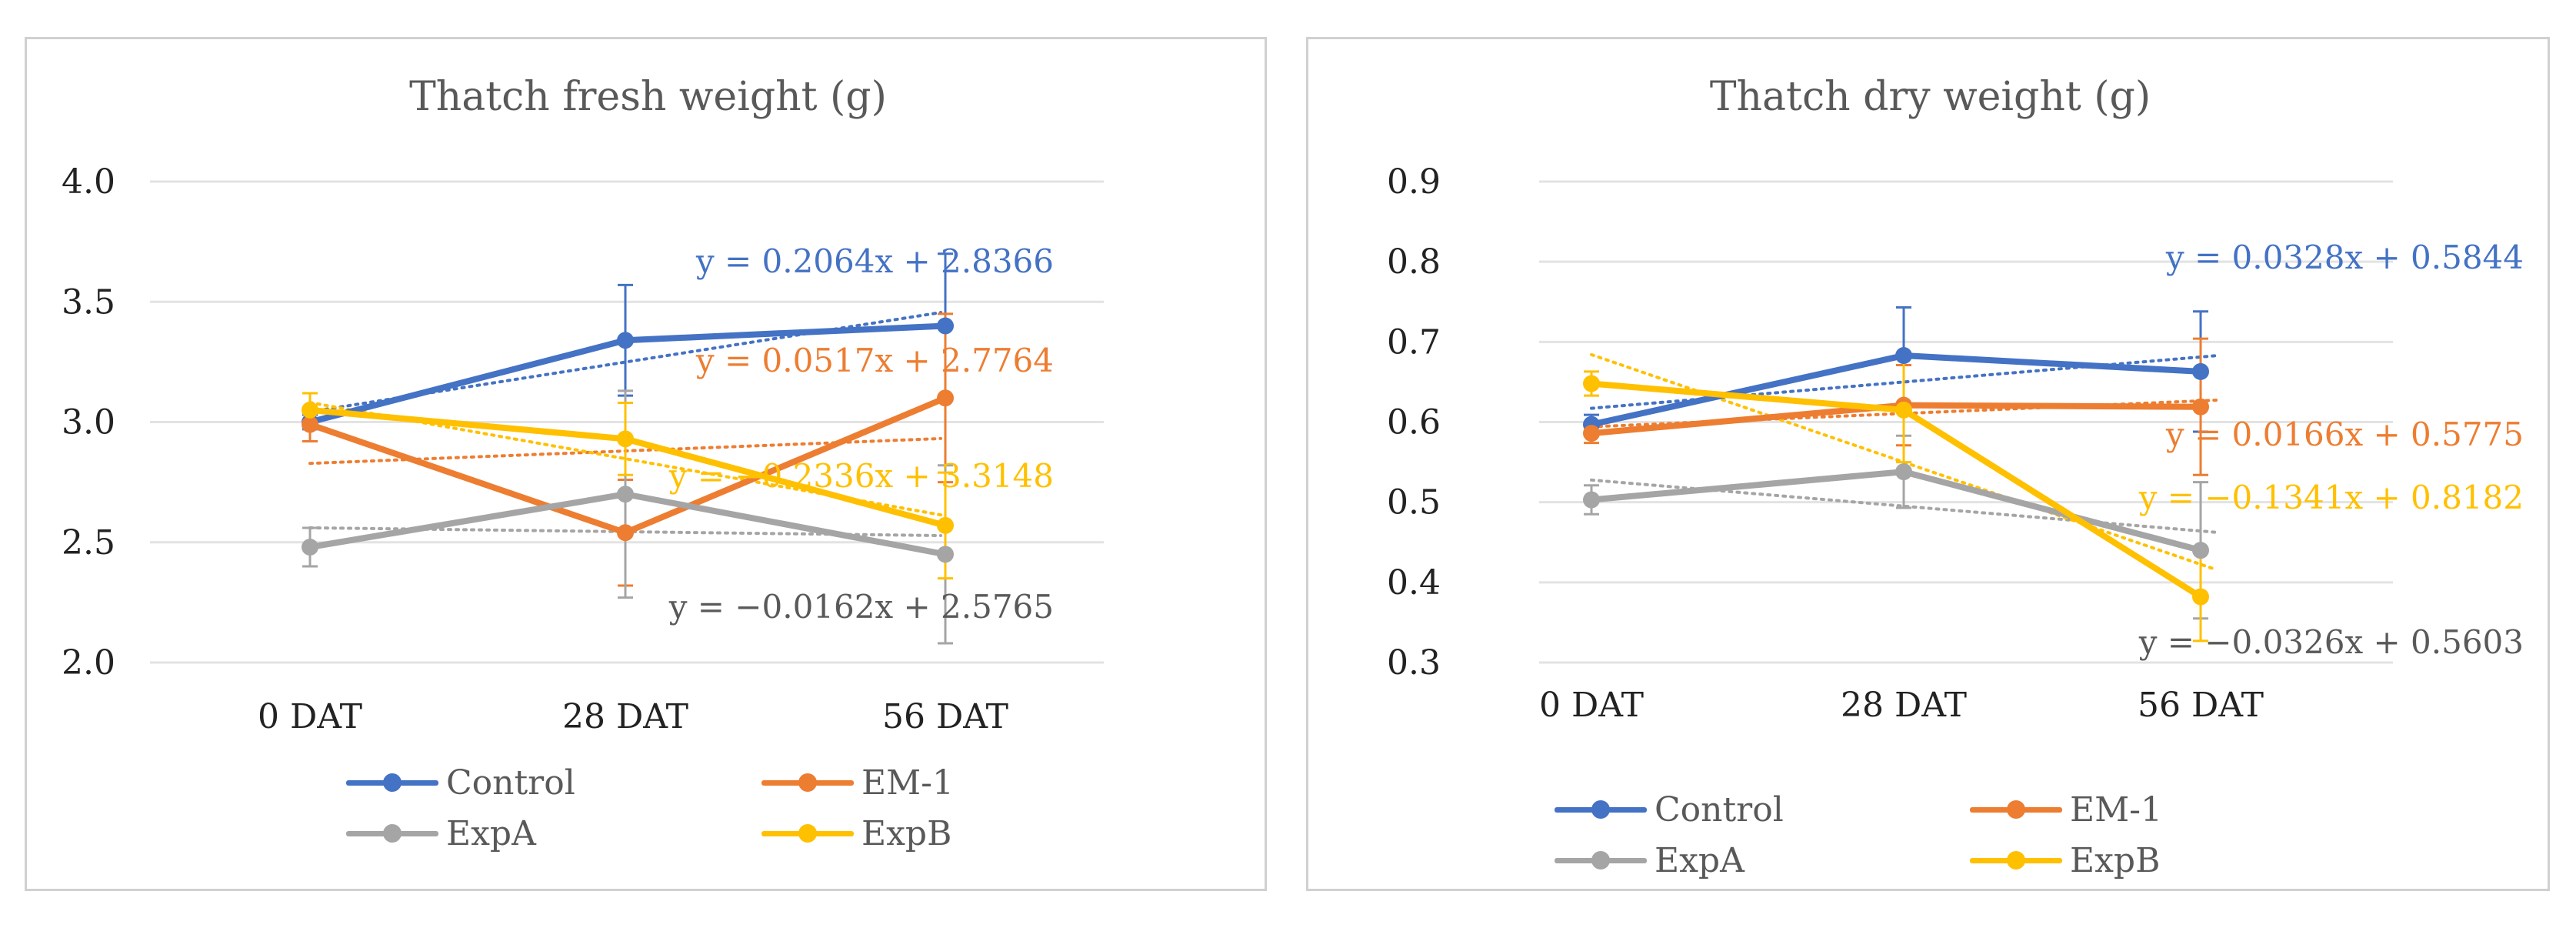 Image resolution: width=2576 pixels, height=938 pixels. What do you see at coordinates (874, 360) in the screenshot?
I see `trendline-equation-em1: y = 0.0517x + 2.7764` at bounding box center [874, 360].